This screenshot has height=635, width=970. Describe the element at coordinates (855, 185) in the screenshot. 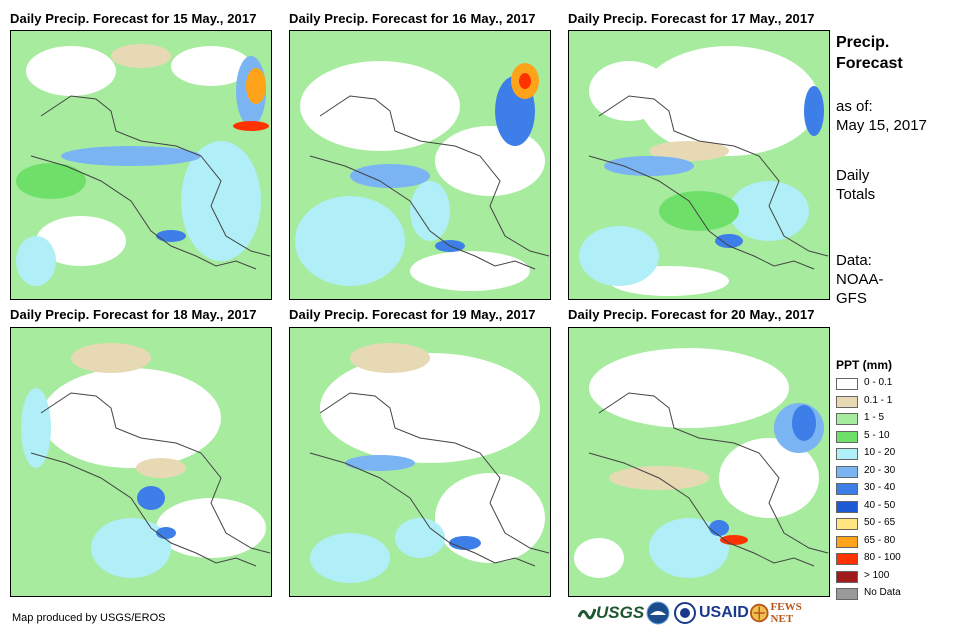

I see `daily-totals-label: Daily Totals` at that location.